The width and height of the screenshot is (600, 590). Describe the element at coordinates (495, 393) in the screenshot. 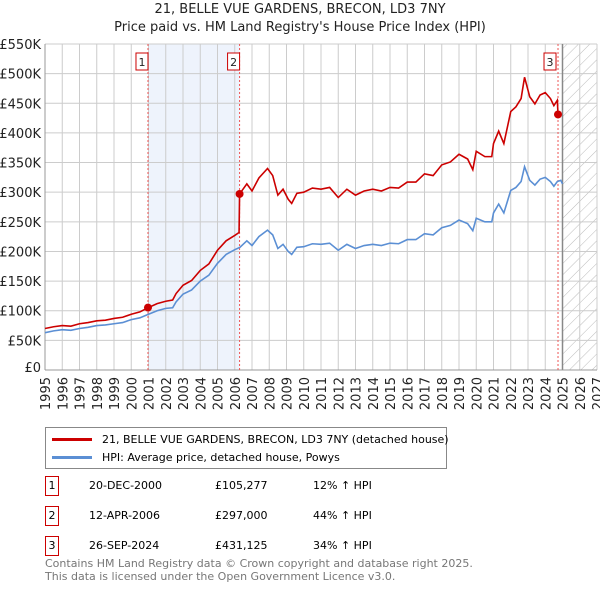

I see `x-tick-label: 2021` at that location.